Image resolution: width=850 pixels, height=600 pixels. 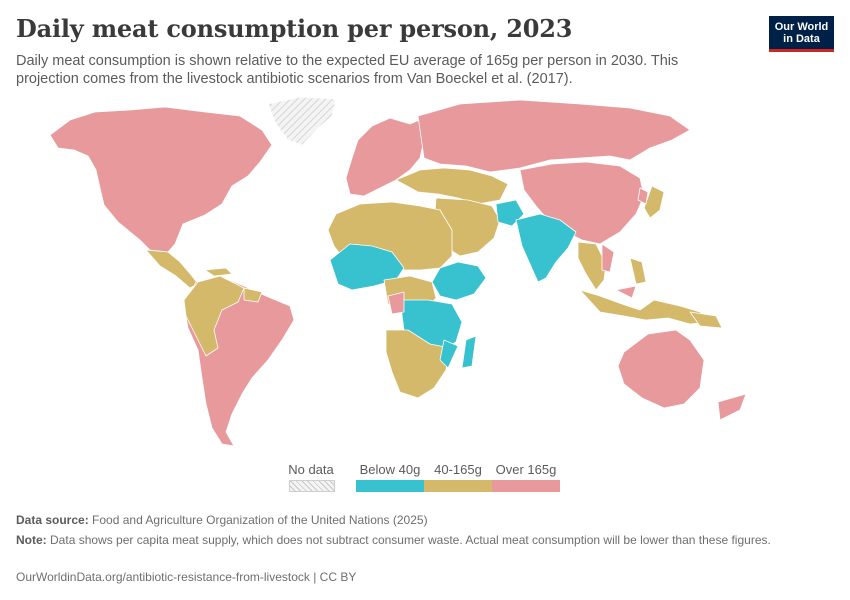 I want to click on legend-no-data-label: No data, so click(x=311, y=469).